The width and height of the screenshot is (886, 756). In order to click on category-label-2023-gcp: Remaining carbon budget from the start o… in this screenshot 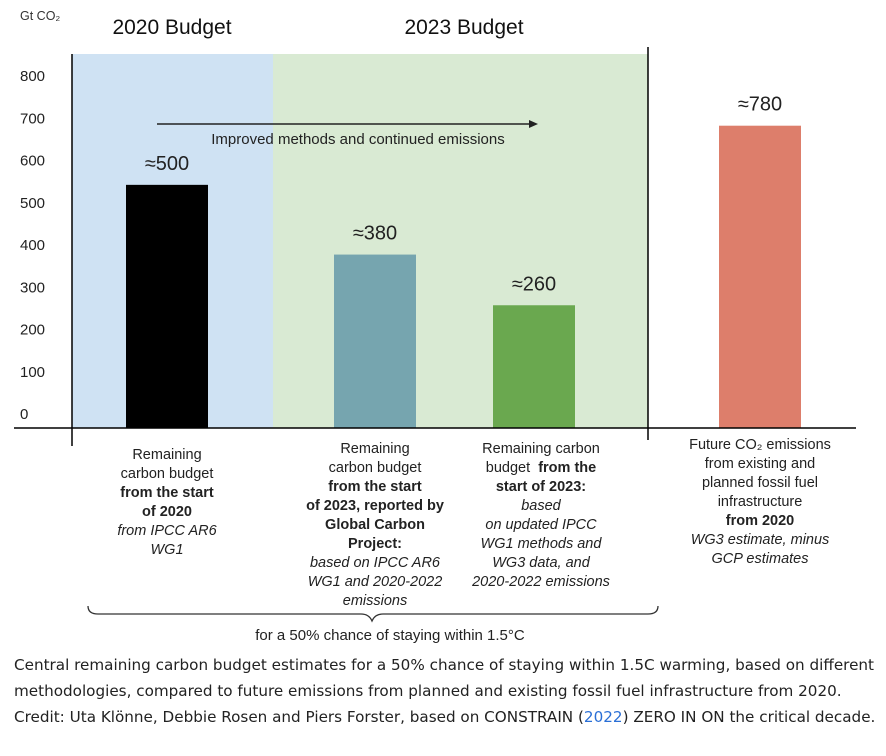, I will do `click(375, 525)`.